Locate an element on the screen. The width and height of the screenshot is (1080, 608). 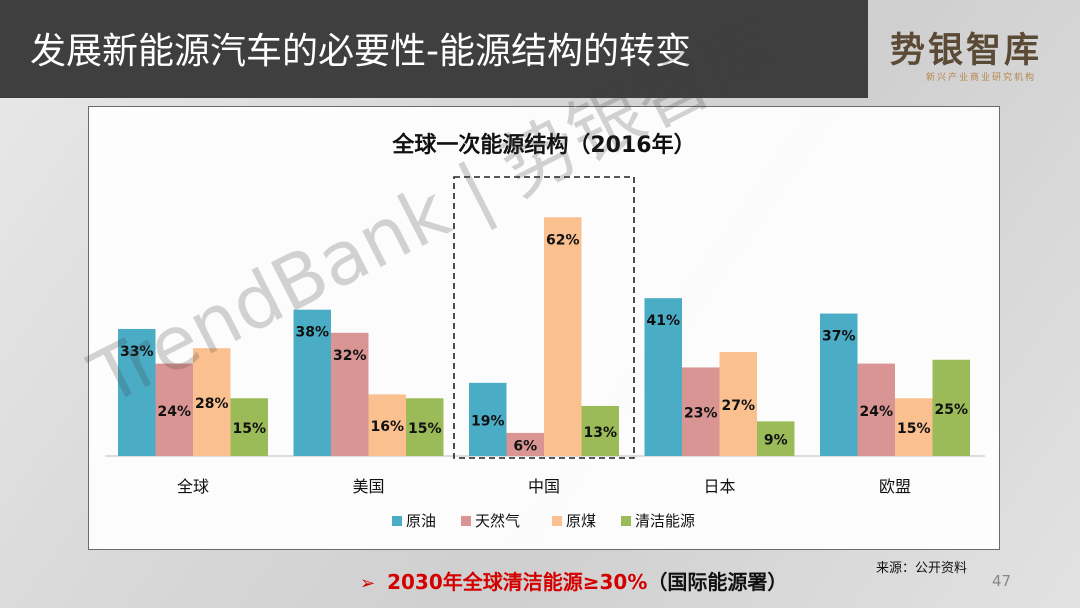
title-bar: 发展新能源汽车的必要性-能源结构的转变 is located at coordinates (434, 49).